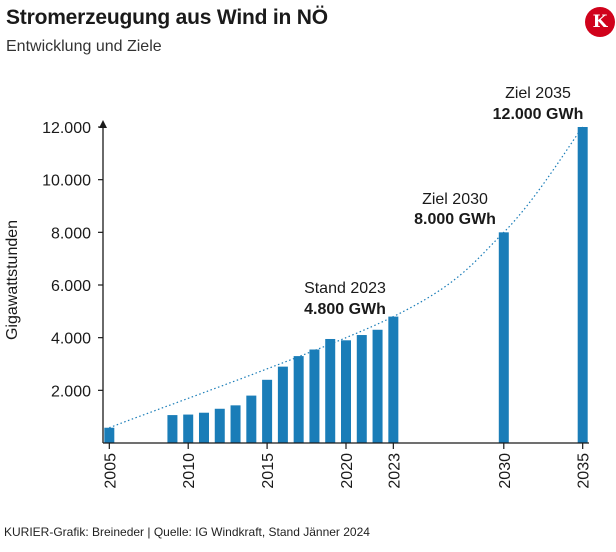 This screenshot has width=616, height=552. I want to click on bar-2005, so click(109, 435).